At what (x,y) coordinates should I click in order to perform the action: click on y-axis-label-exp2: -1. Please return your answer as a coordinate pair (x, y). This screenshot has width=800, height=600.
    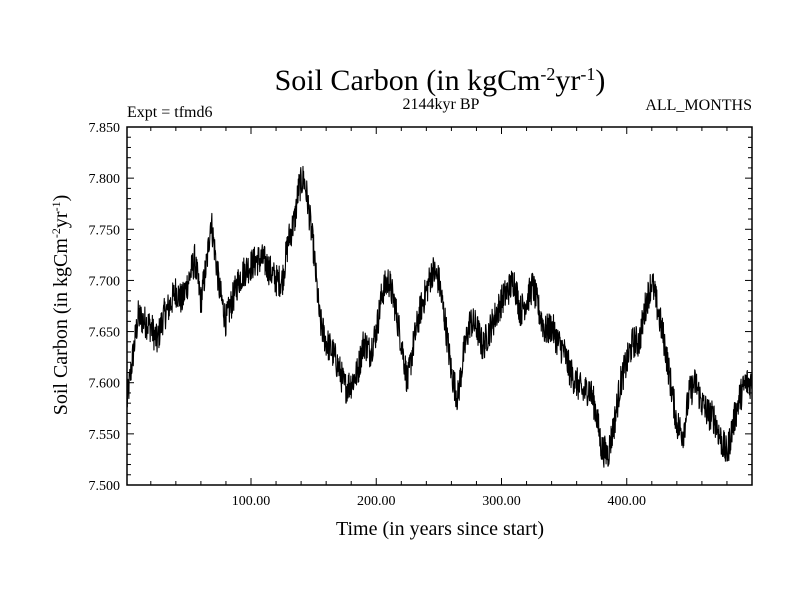
    Looking at the image, I should click on (56, 206).